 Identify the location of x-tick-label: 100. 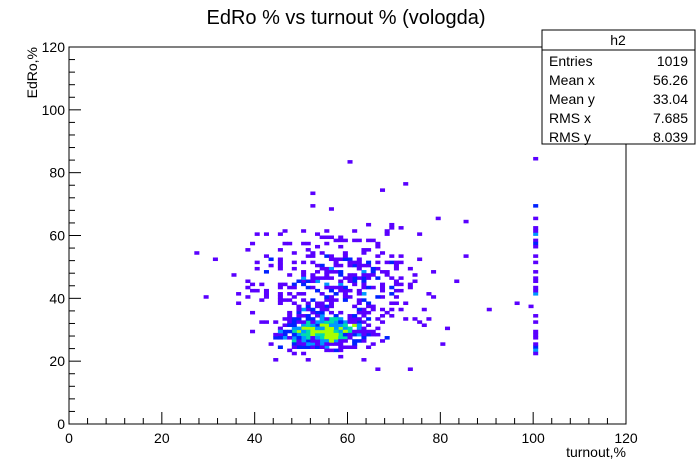
(533, 438).